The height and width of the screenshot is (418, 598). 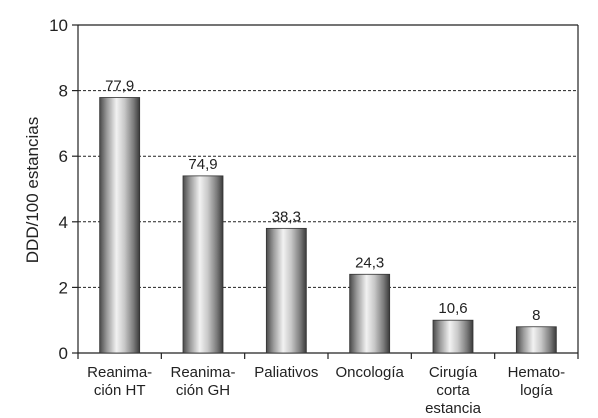 What do you see at coordinates (536, 390) in the screenshot?
I see `category-label-line: logía` at bounding box center [536, 390].